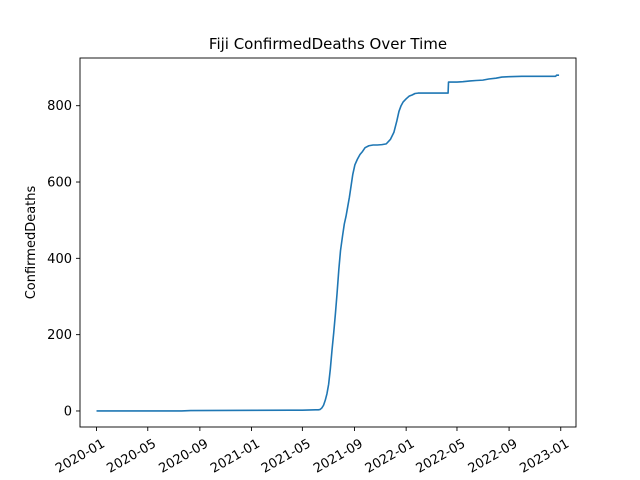  What do you see at coordinates (328, 44) in the screenshot?
I see `chart-title: Fiji ConfirmedDeaths Over Time` at bounding box center [328, 44].